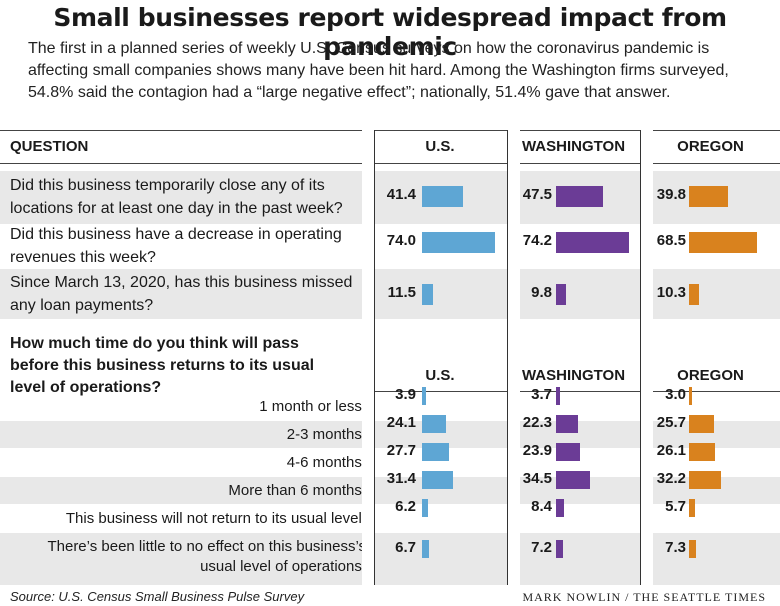 Image resolution: width=780 pixels, height=606 pixels. I want to click on us-header-2: U.S., so click(440, 375).